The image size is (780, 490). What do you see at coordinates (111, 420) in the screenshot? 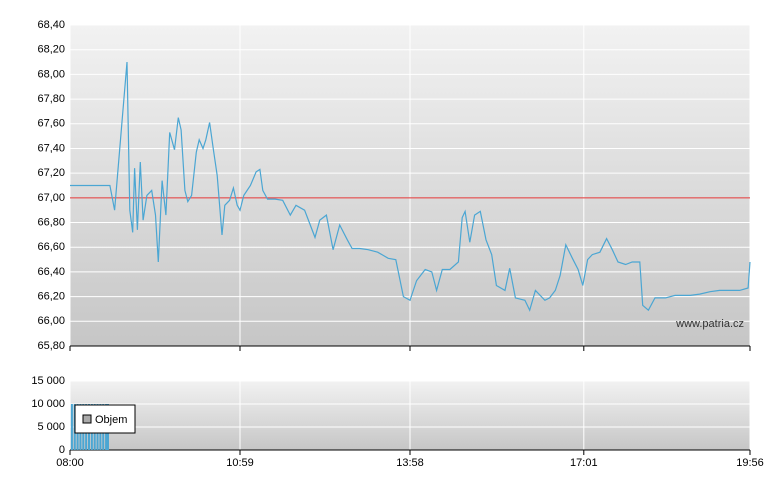
I see `legend-label: Objem` at bounding box center [111, 420].